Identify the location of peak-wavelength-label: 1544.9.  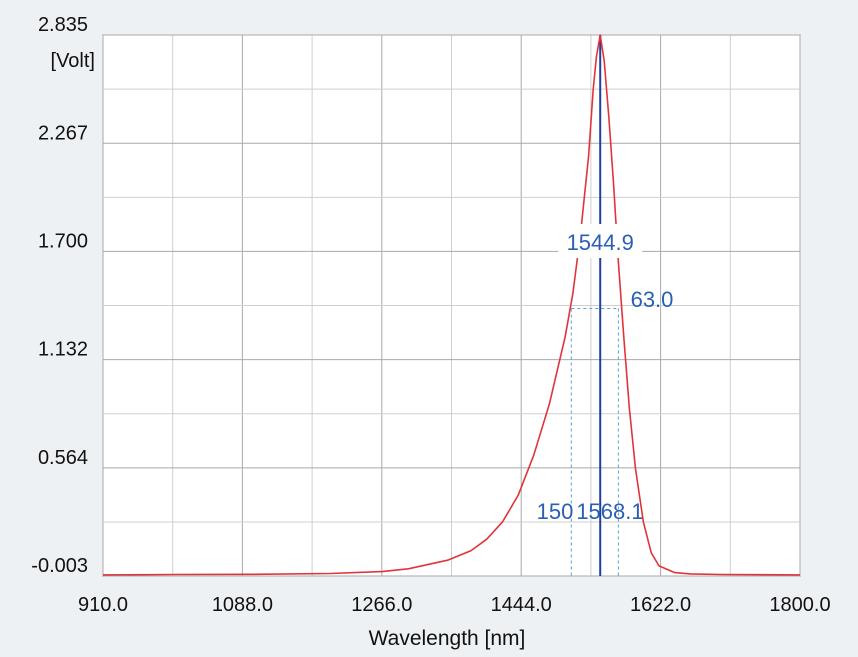
(600, 242).